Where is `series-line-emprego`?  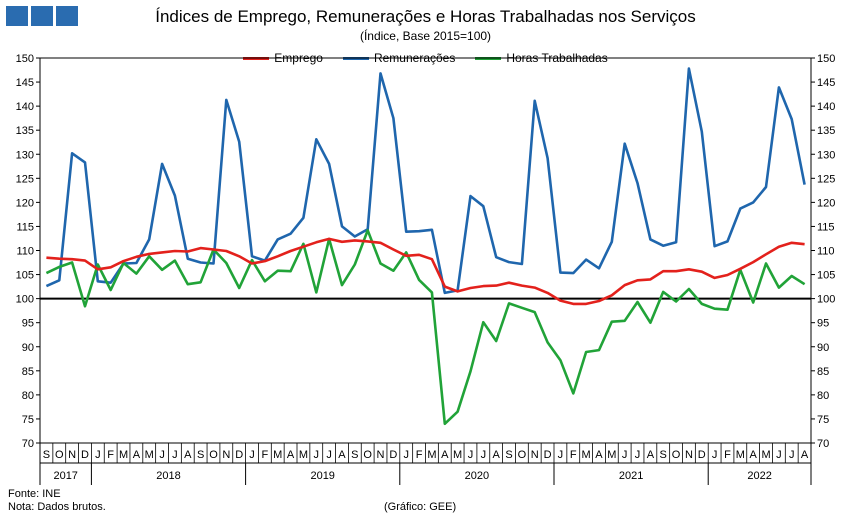 series-line-emprego is located at coordinates (425, 271).